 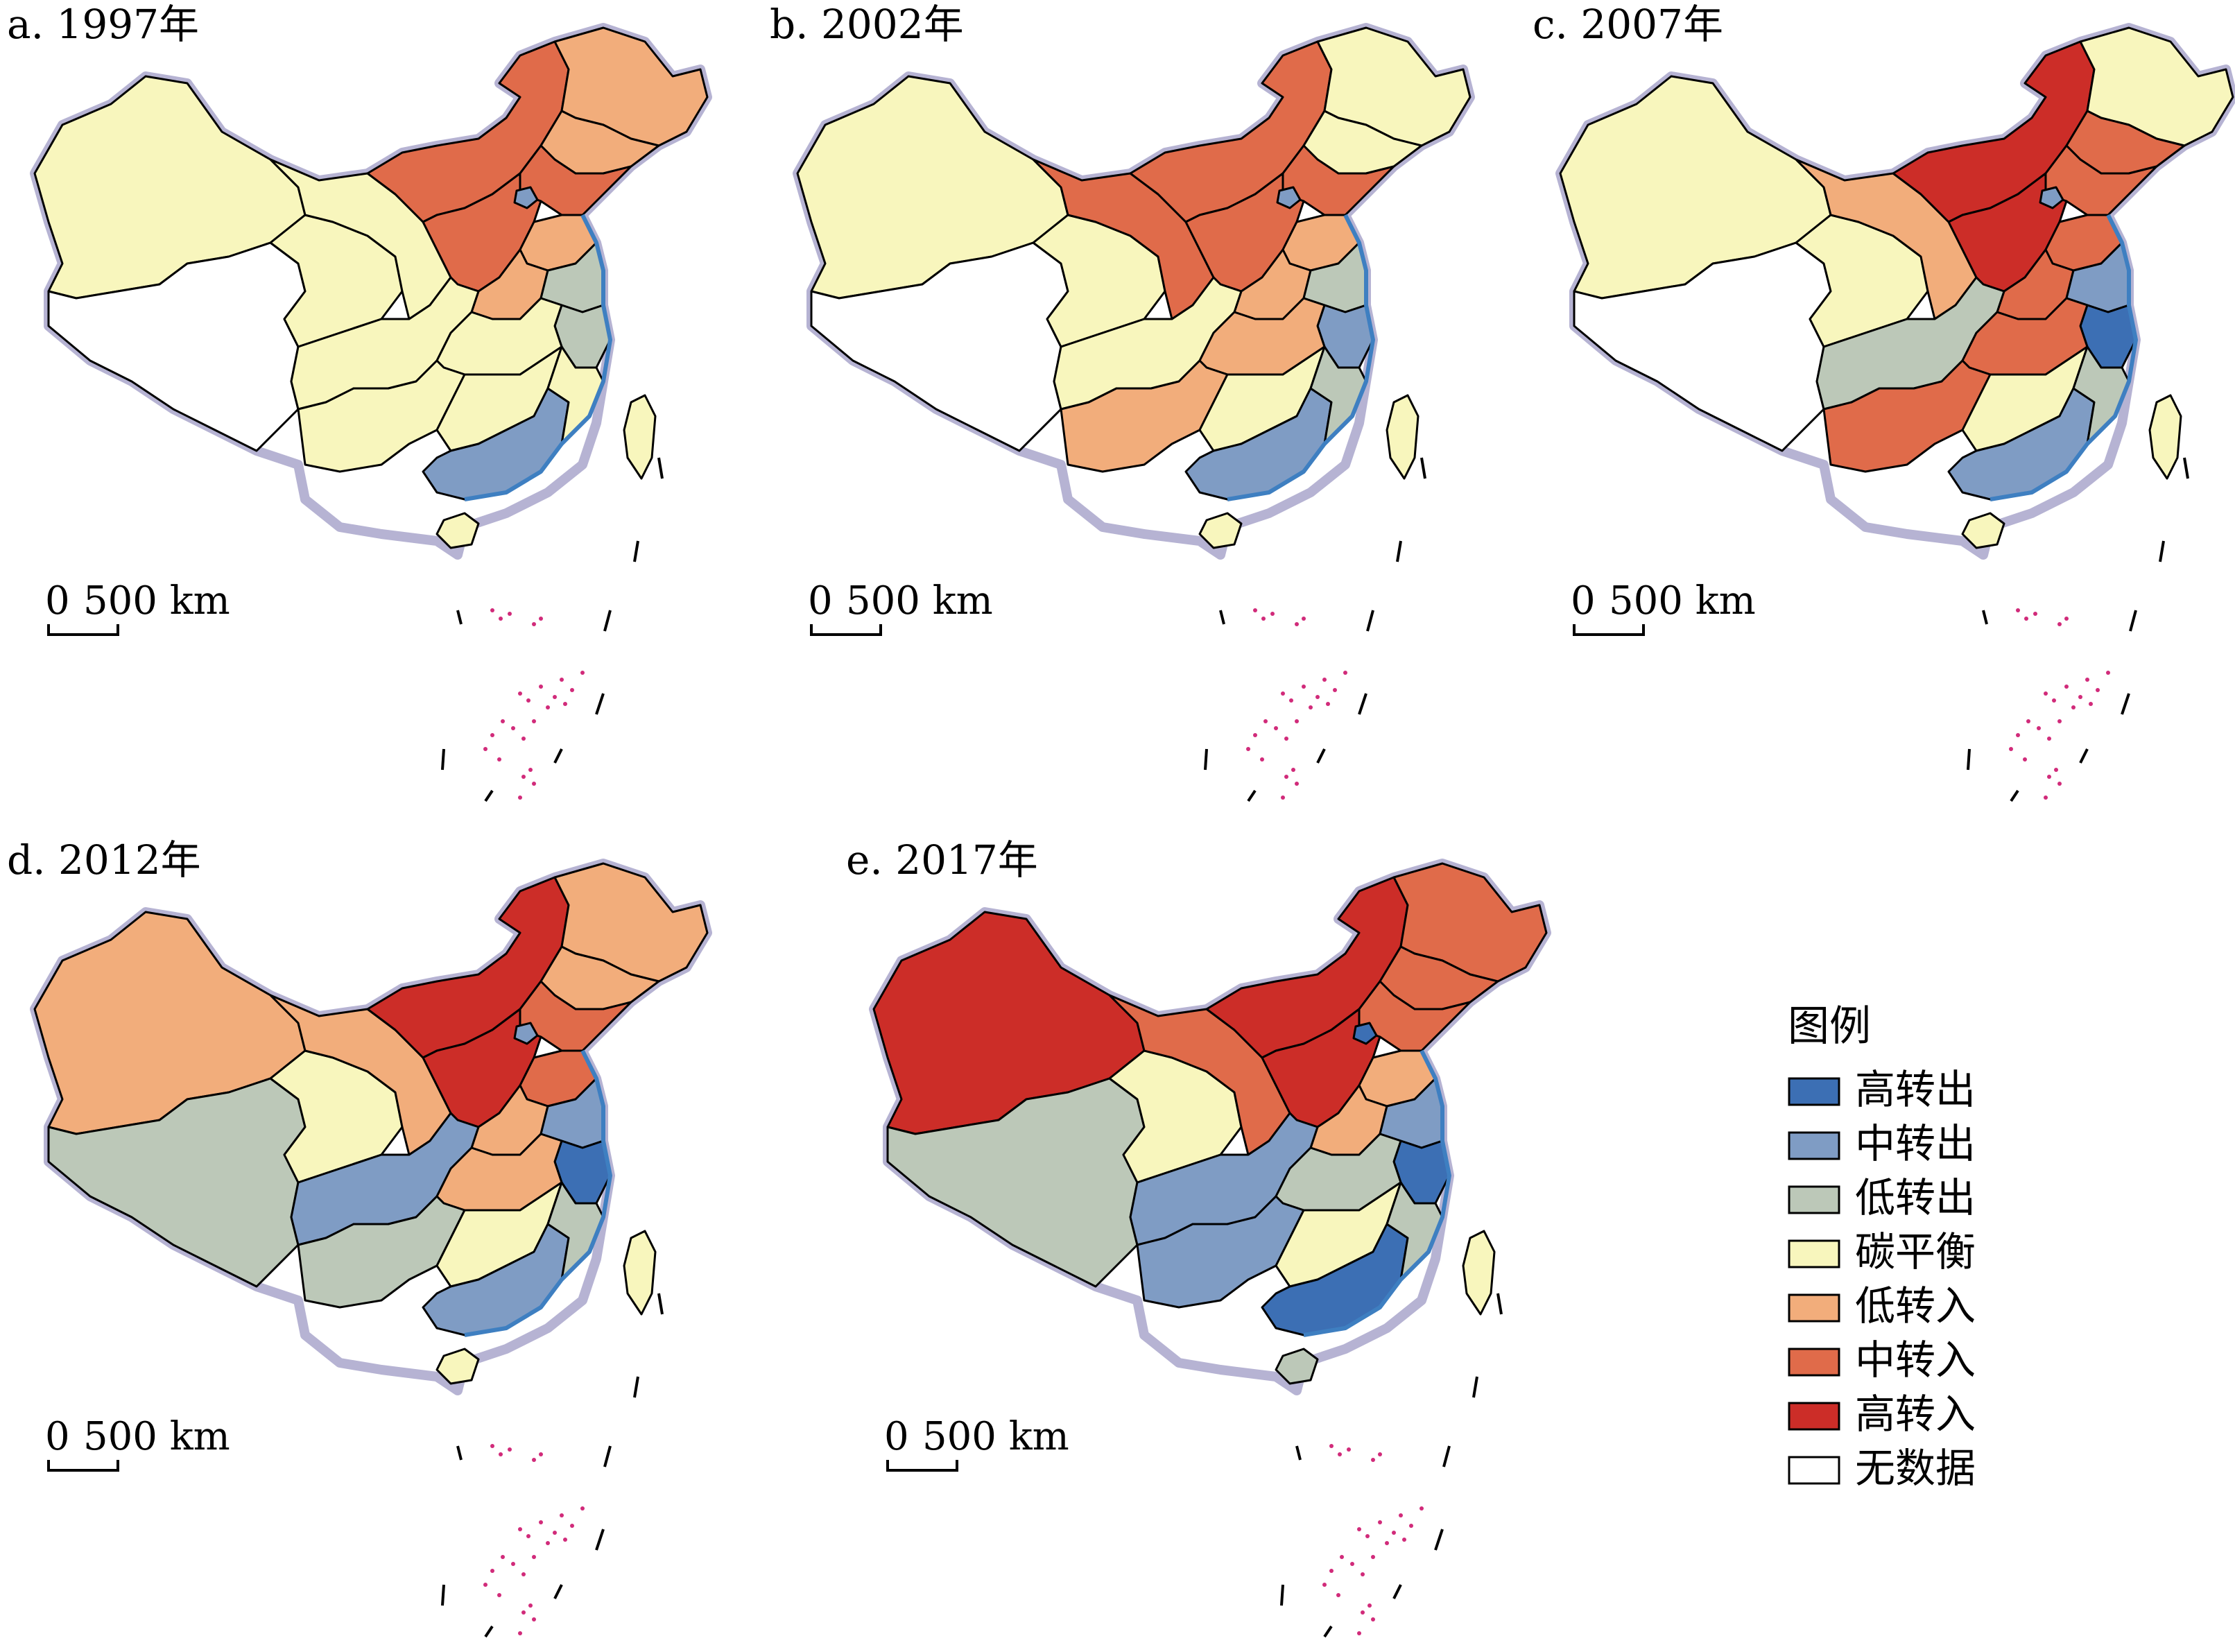 I want to click on legend-item: 低转出, so click(x=1882, y=1197).